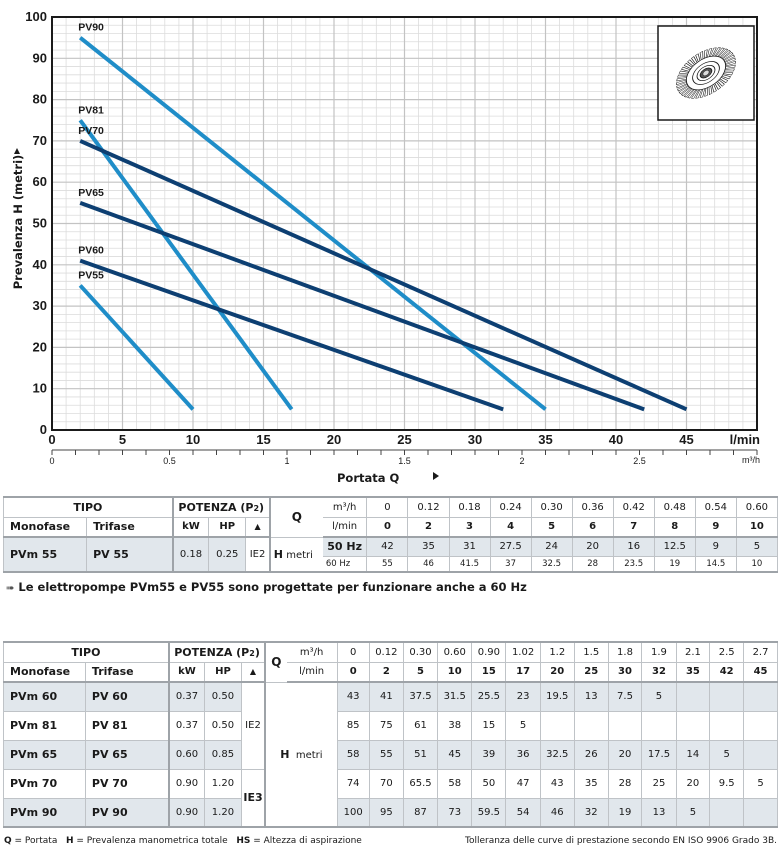 The width and height of the screenshot is (781, 854). Describe the element at coordinates (489, 696) in the screenshot. I see `head-value: 25.5` at that location.